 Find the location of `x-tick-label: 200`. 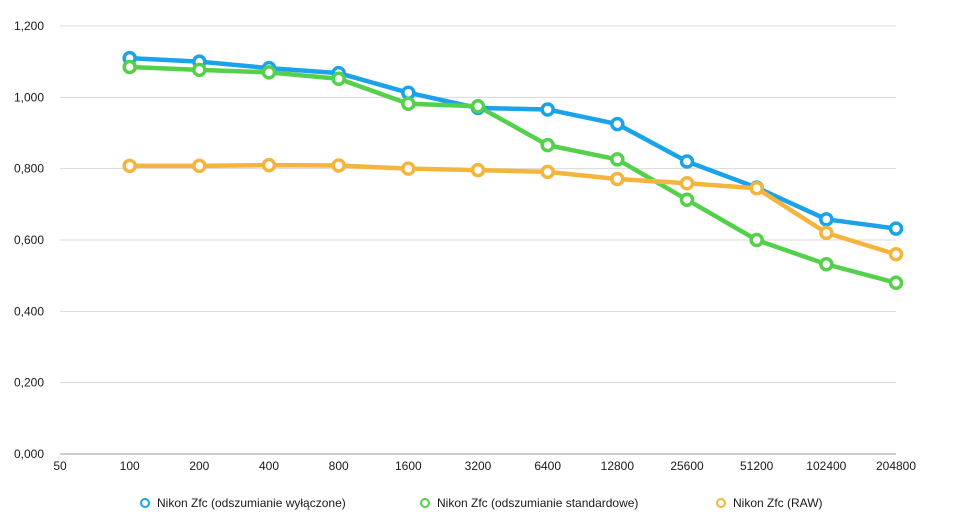

x-tick-label: 200 is located at coordinates (199, 466).